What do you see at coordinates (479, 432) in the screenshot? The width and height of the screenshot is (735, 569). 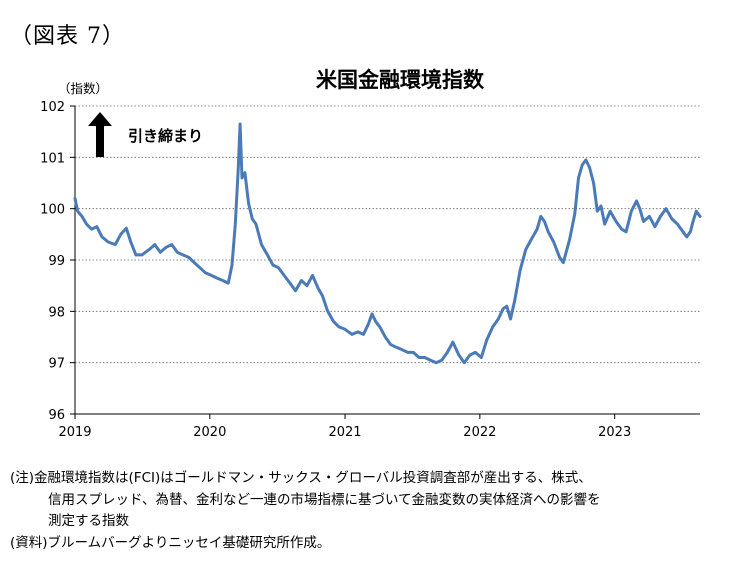 I see `x-tick-label: 2022` at bounding box center [479, 432].